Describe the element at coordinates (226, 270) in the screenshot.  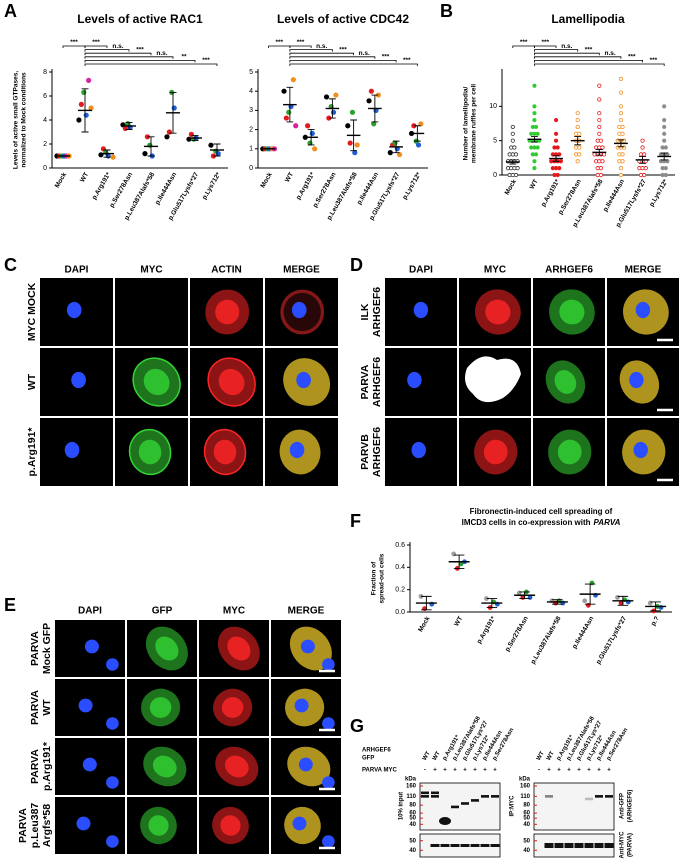
I see `column-label: ACTIN` at that location.